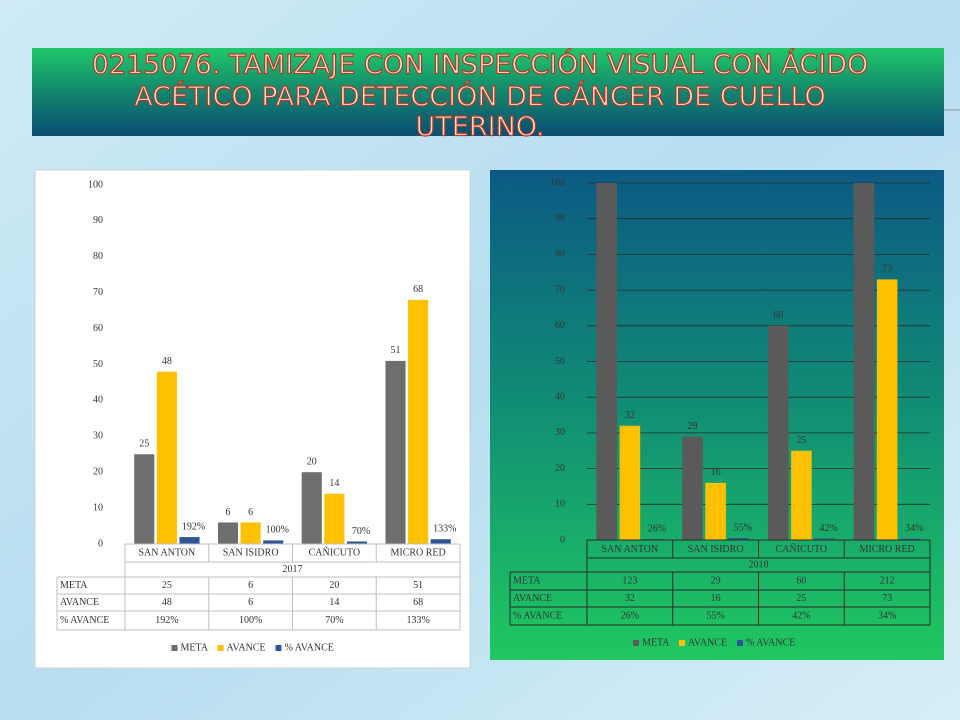 The width and height of the screenshot is (960, 720). Describe the element at coordinates (743, 527) in the screenshot. I see `data-label: 55%` at that location.